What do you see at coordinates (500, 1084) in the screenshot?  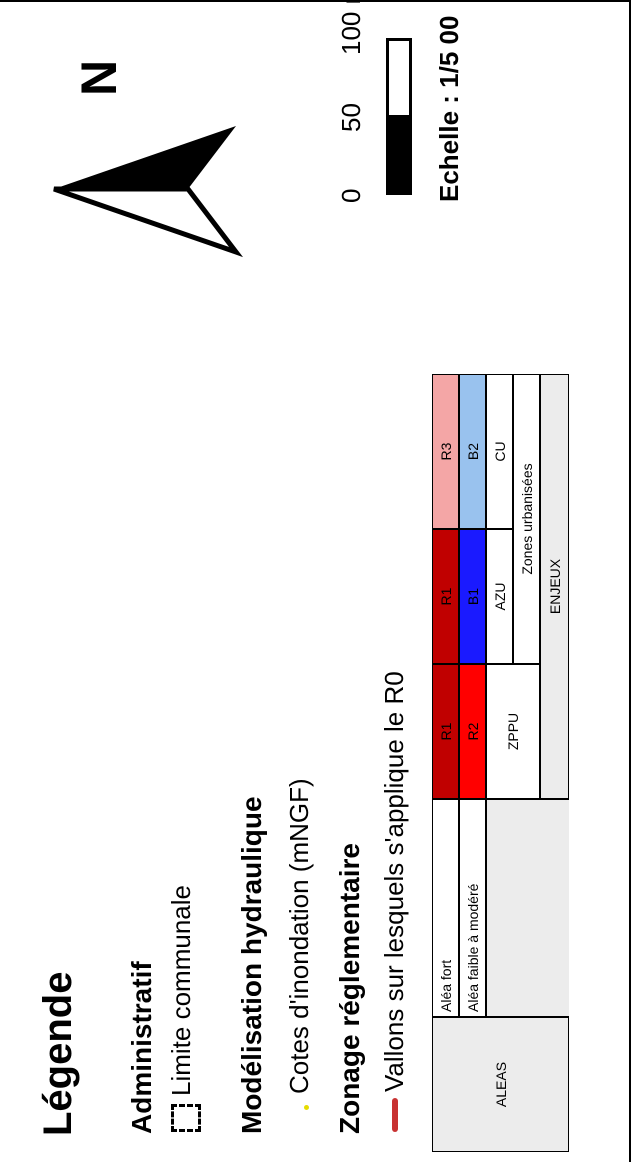 I see `aleas-header: ALEAS` at bounding box center [500, 1084].